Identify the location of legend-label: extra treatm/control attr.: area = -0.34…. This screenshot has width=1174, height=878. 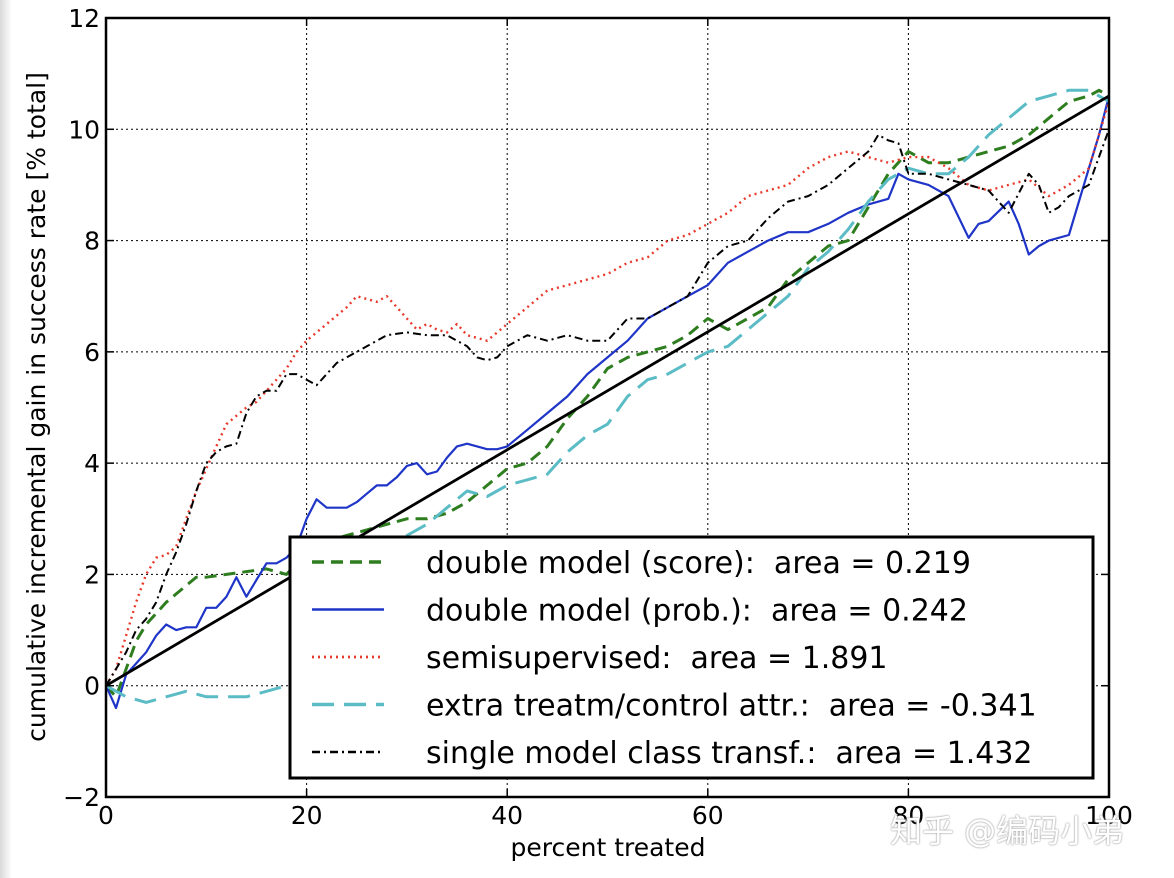
(731, 706).